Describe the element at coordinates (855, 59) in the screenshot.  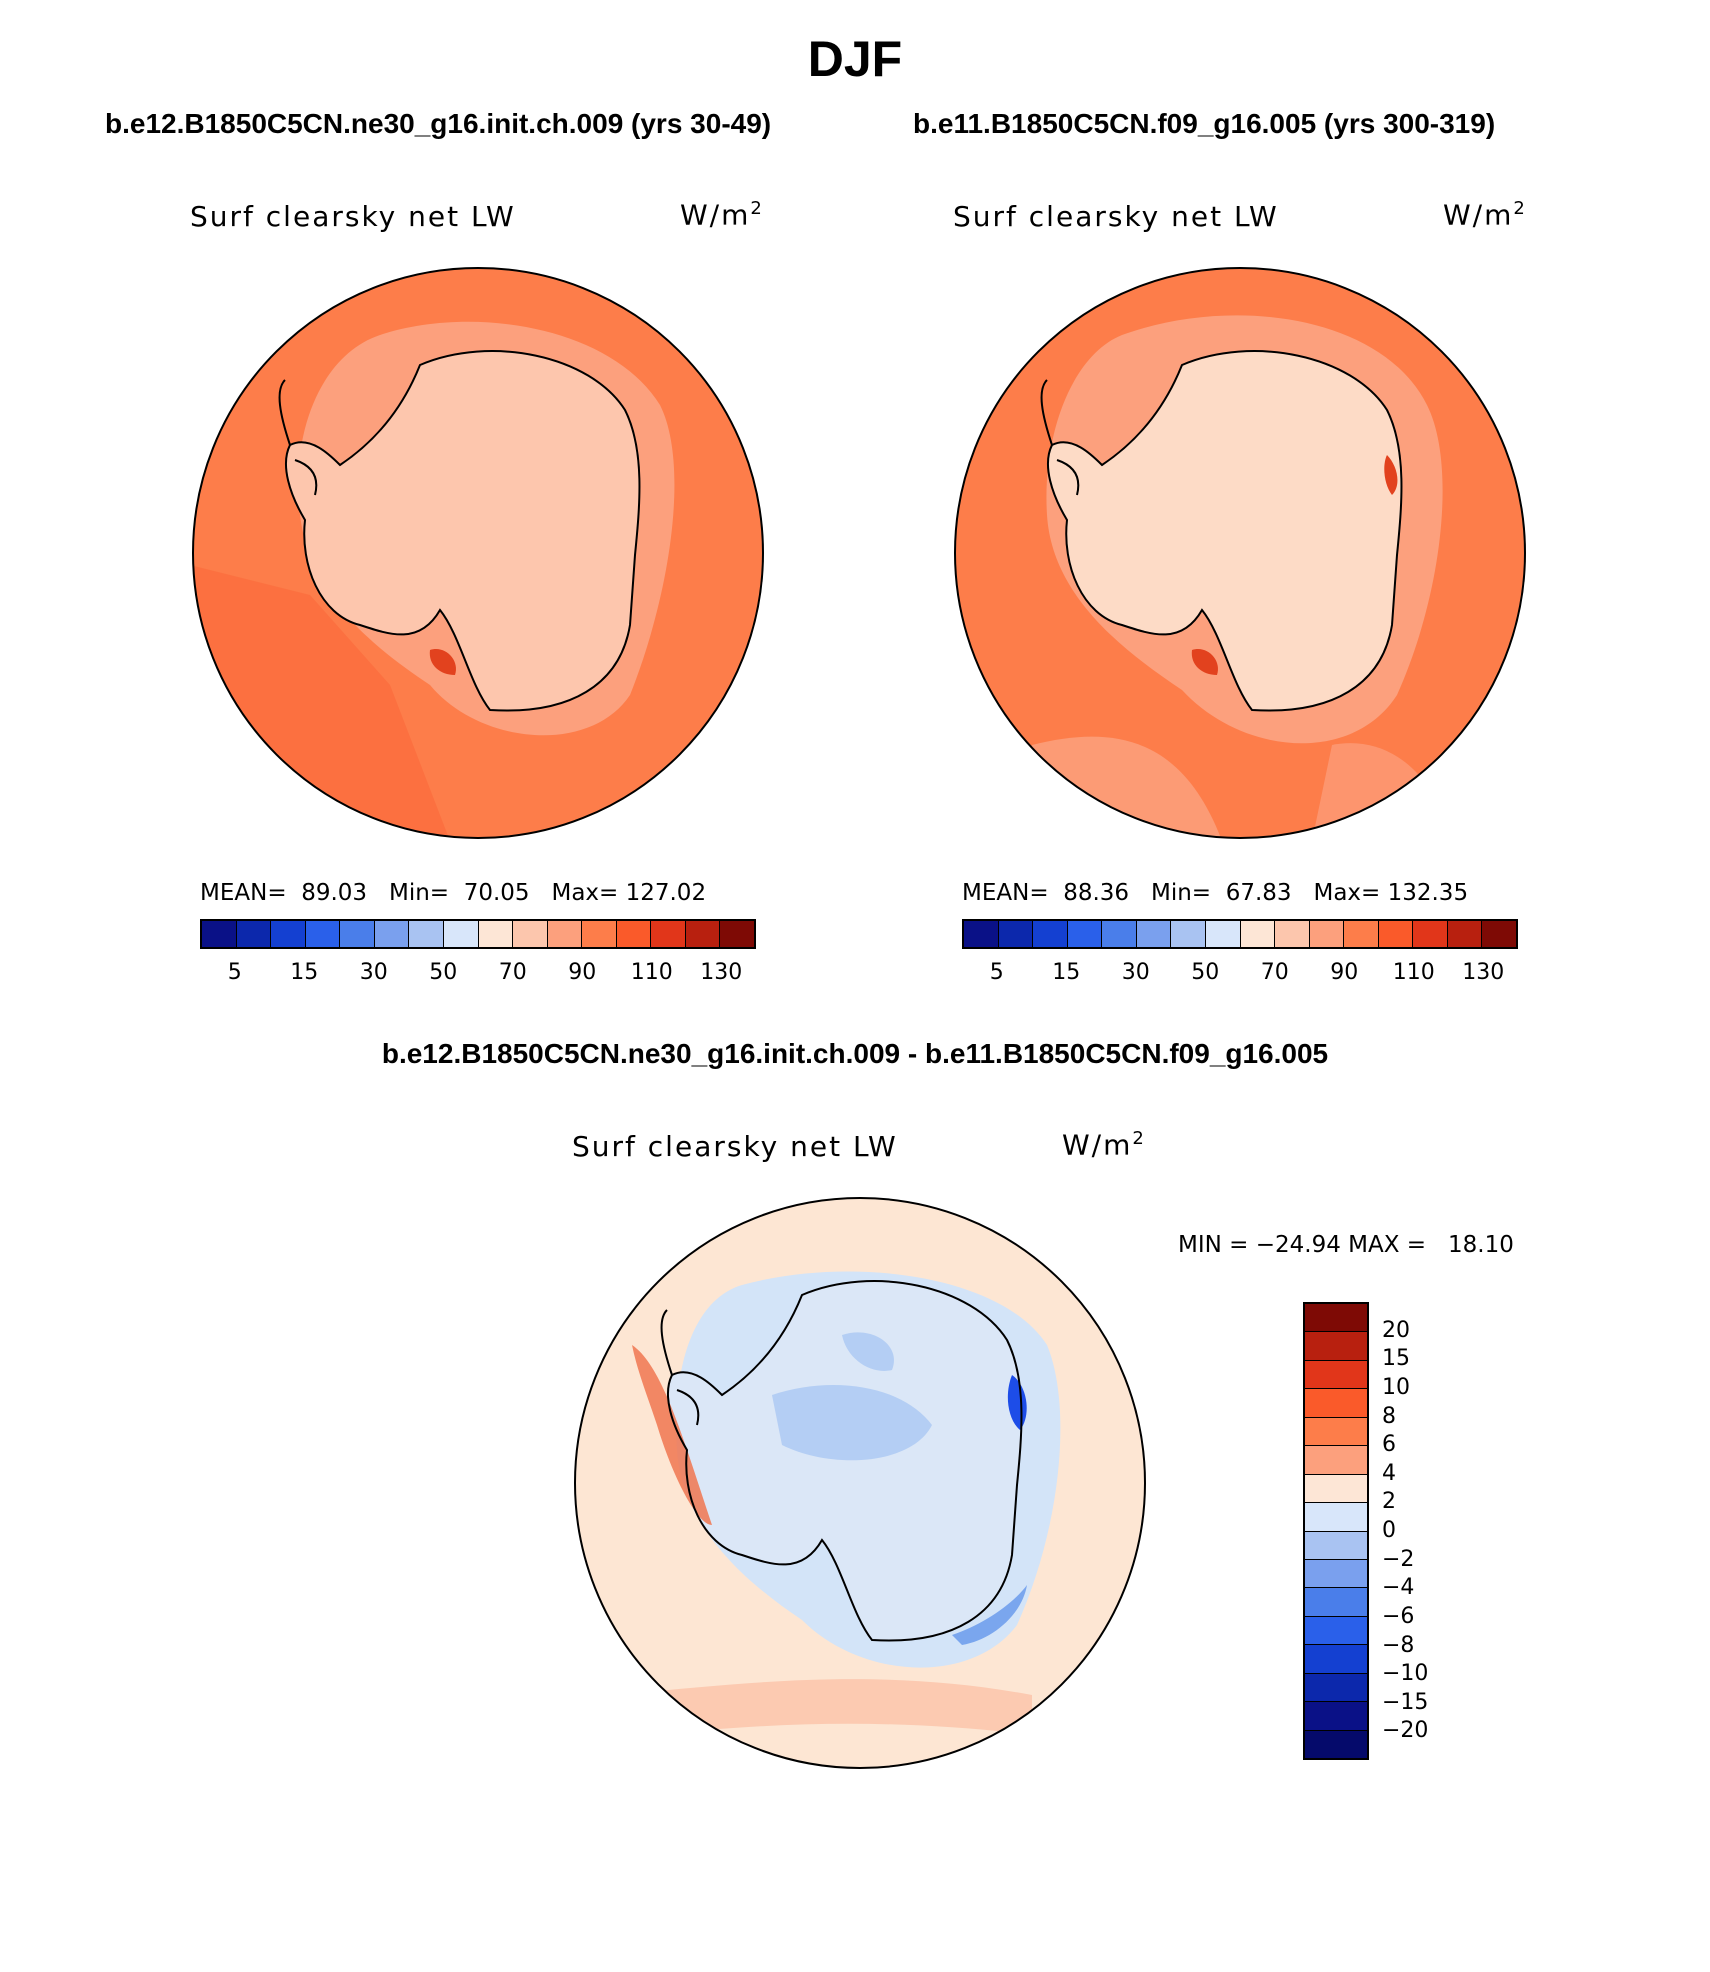
I see `page-title: DJF` at that location.